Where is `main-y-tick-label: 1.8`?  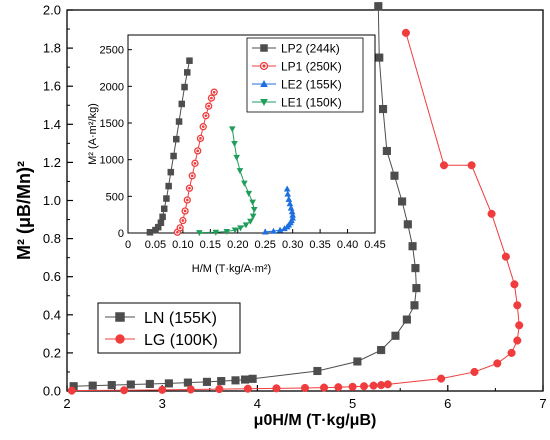
main-y-tick-label: 1.8 is located at coordinates (52, 48).